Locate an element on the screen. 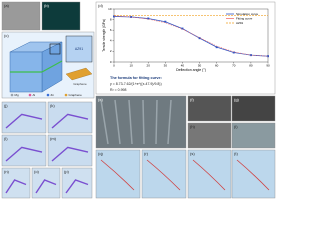 The image size is (320, 240). graphene-layer is located at coordinates (52, 66).